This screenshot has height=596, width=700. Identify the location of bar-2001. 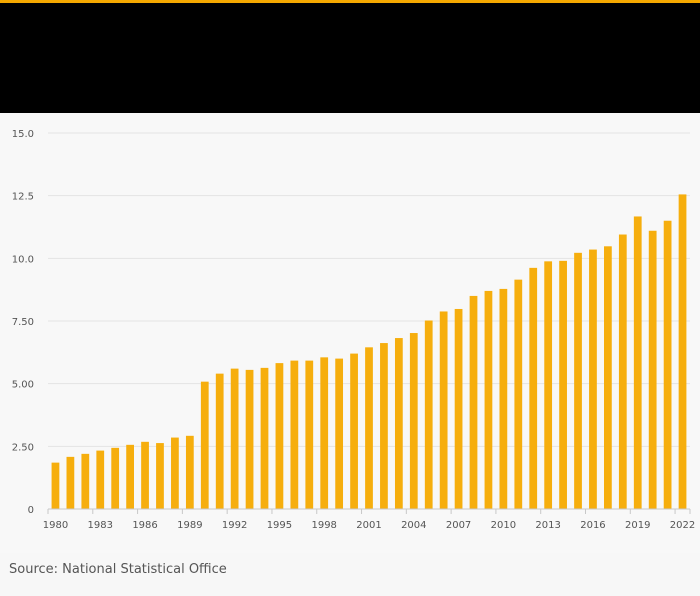
(369, 428).